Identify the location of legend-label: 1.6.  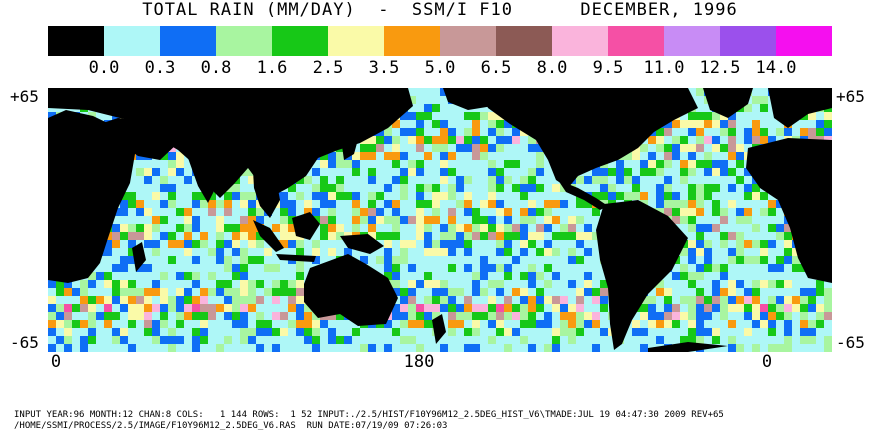
(272, 68).